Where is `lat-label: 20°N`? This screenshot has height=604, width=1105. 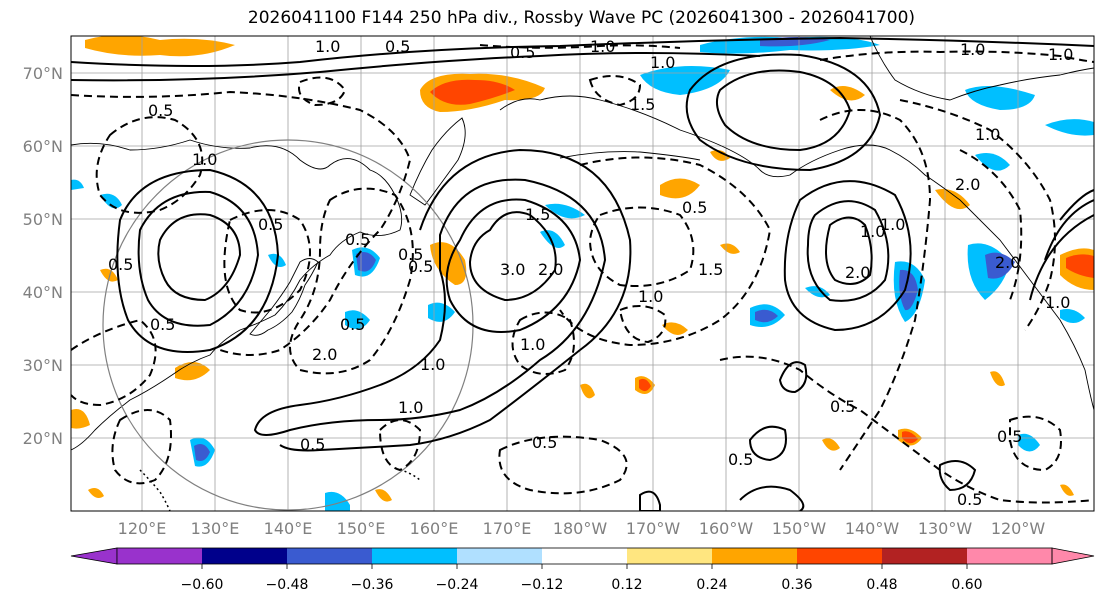 lat-label: 20°N is located at coordinates (43, 438).